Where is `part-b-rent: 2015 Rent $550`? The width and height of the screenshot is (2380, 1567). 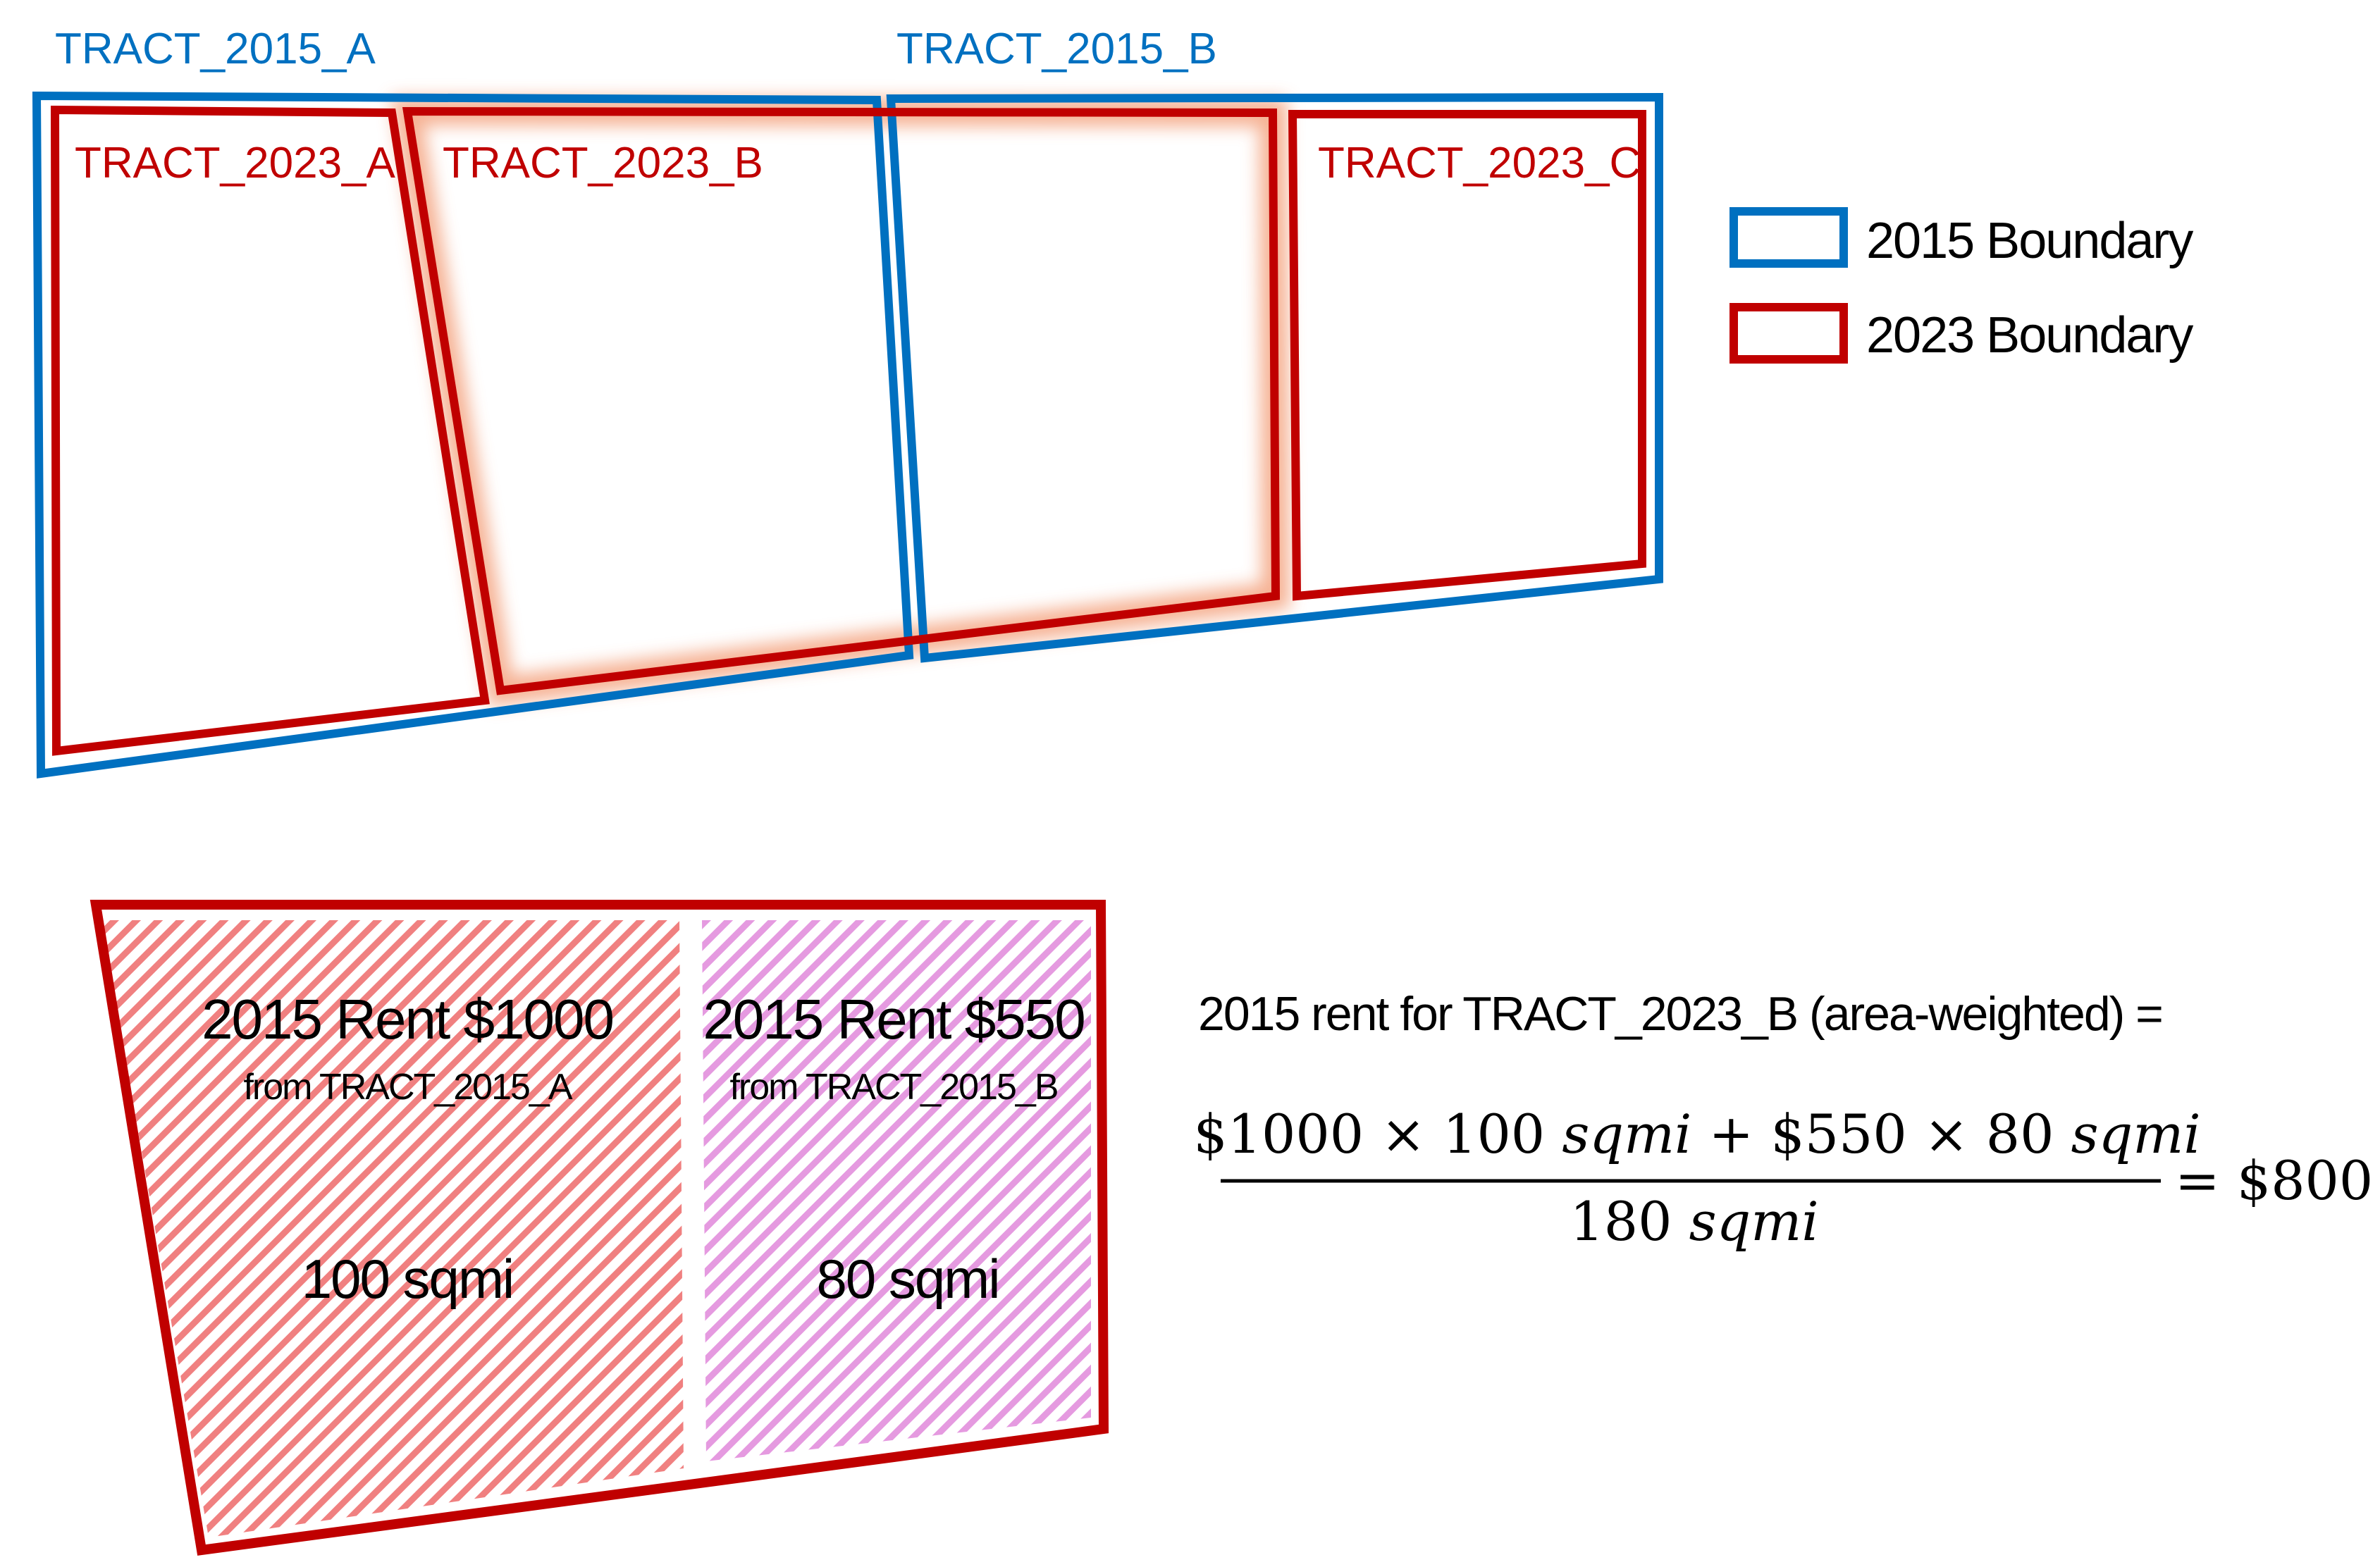
part-b-rent: 2015 Rent $550 is located at coordinates (893, 1019).